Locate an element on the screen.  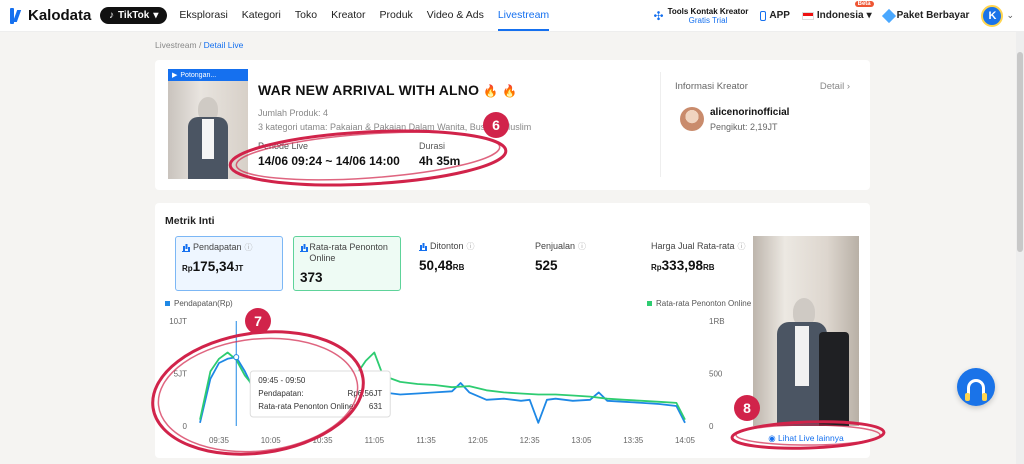
kpi-label: Pendapatan is located at coordinates (217, 247).